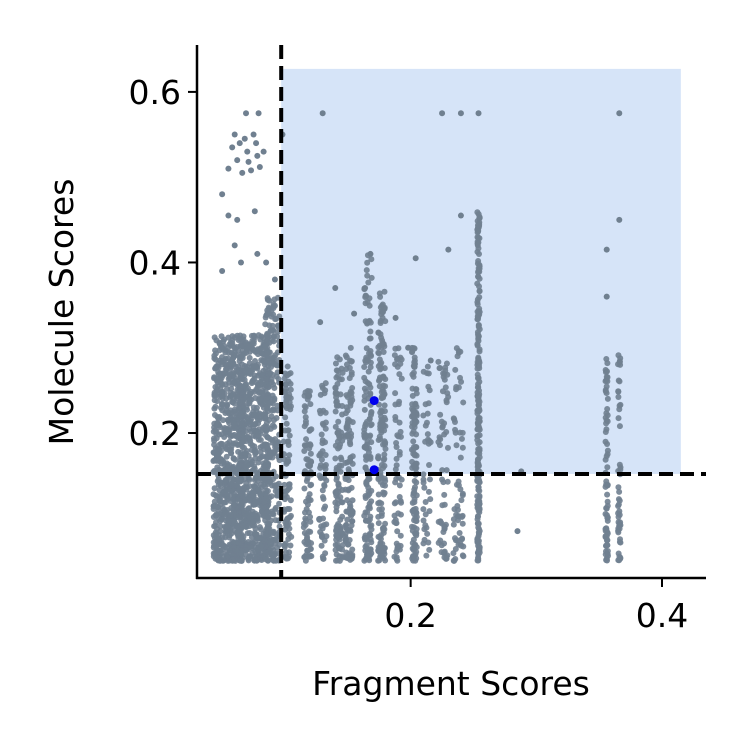 The height and width of the screenshot is (750, 750). What do you see at coordinates (662, 615) in the screenshot?
I see `x-tick-label: 0.4` at bounding box center [662, 615].